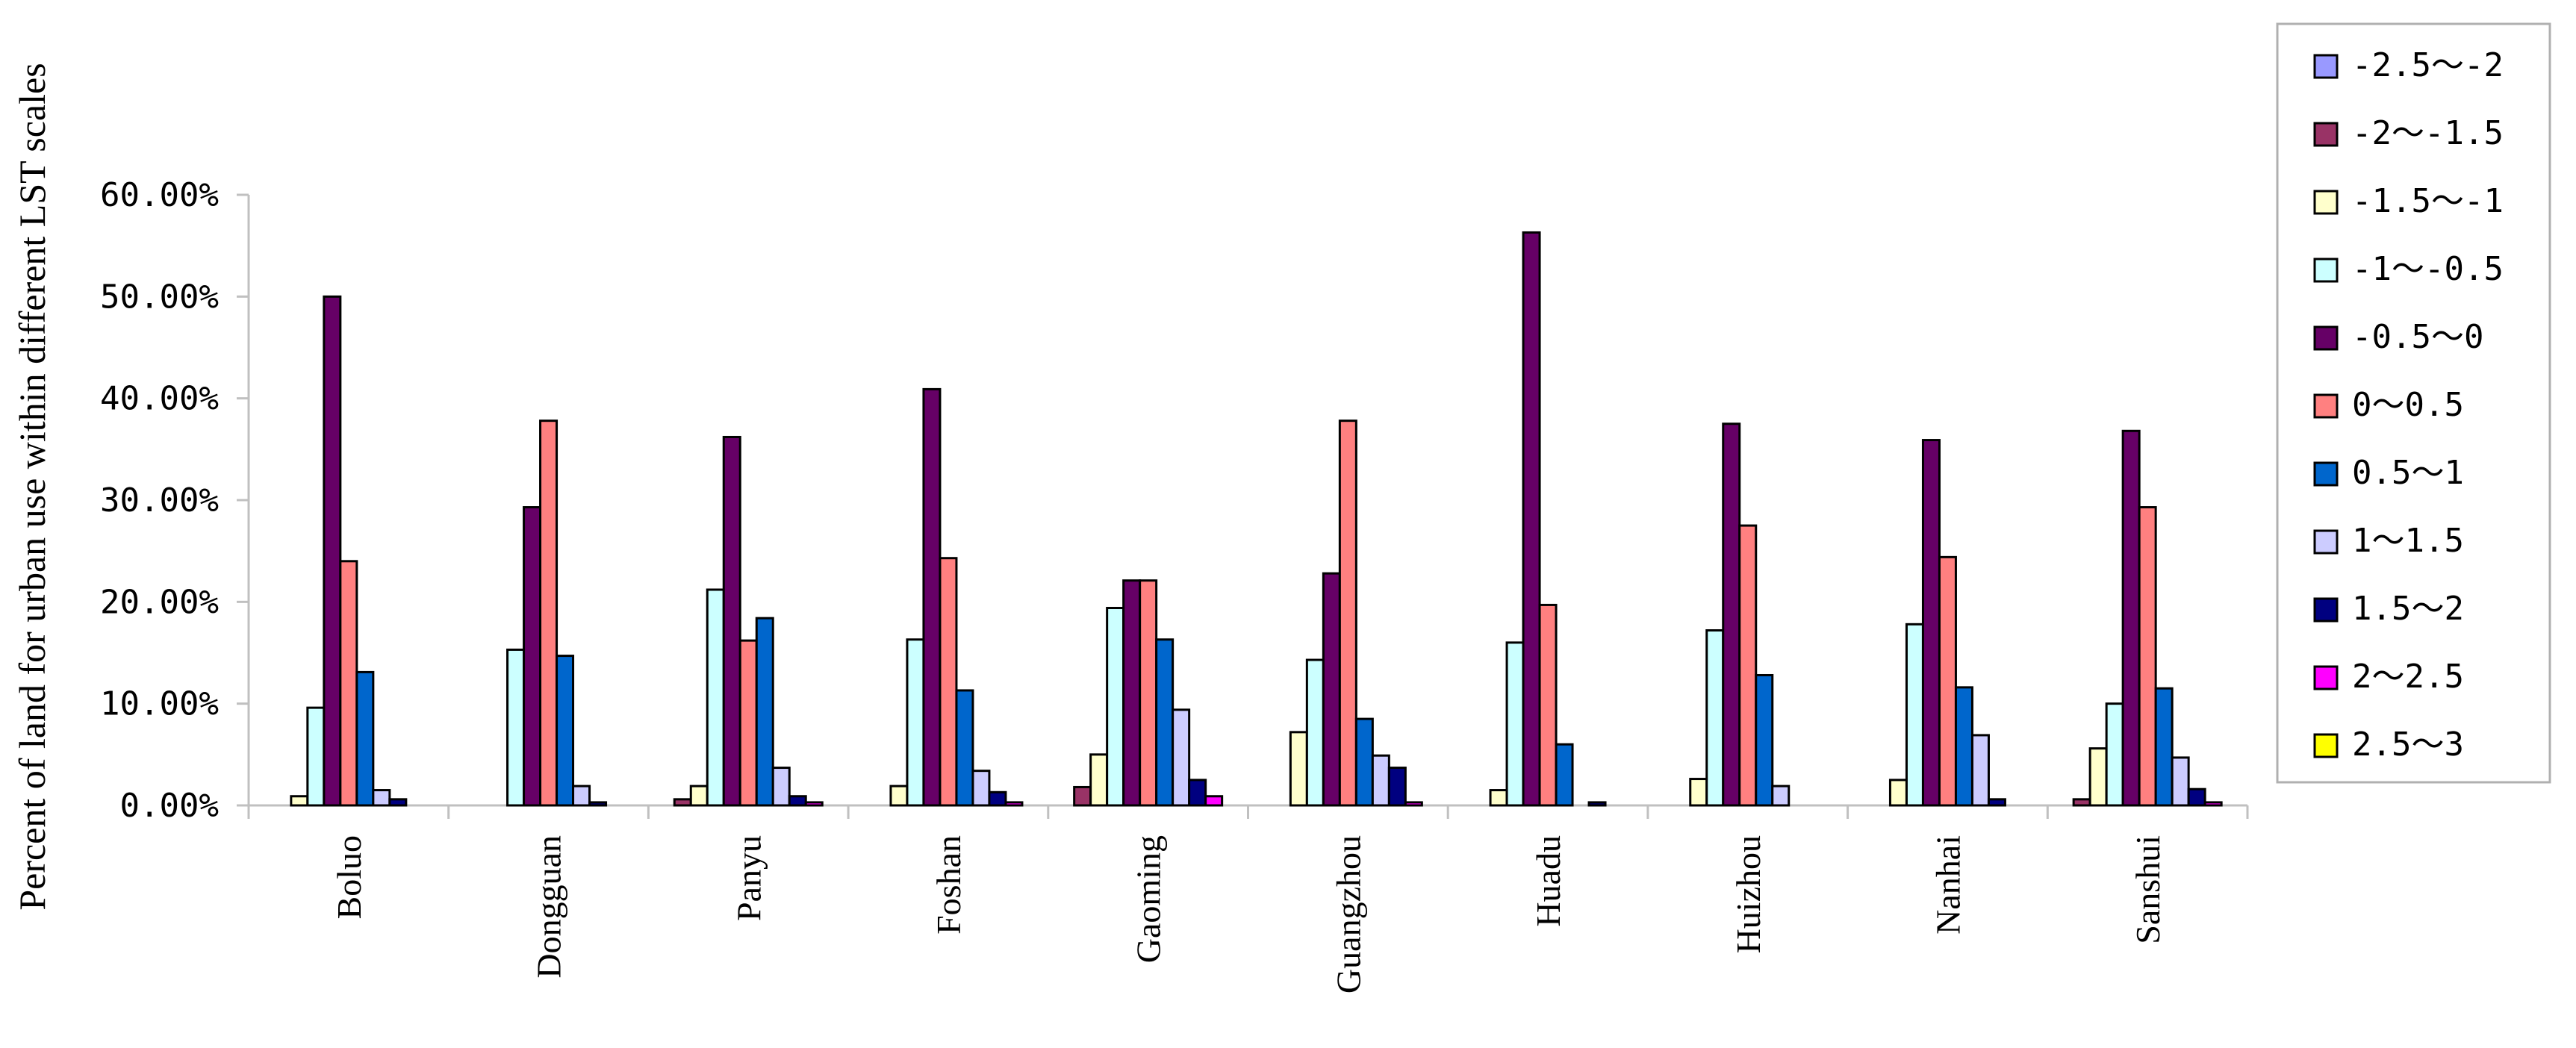  I want to click on legend-item: 1～1.5, so click(2388, 541).